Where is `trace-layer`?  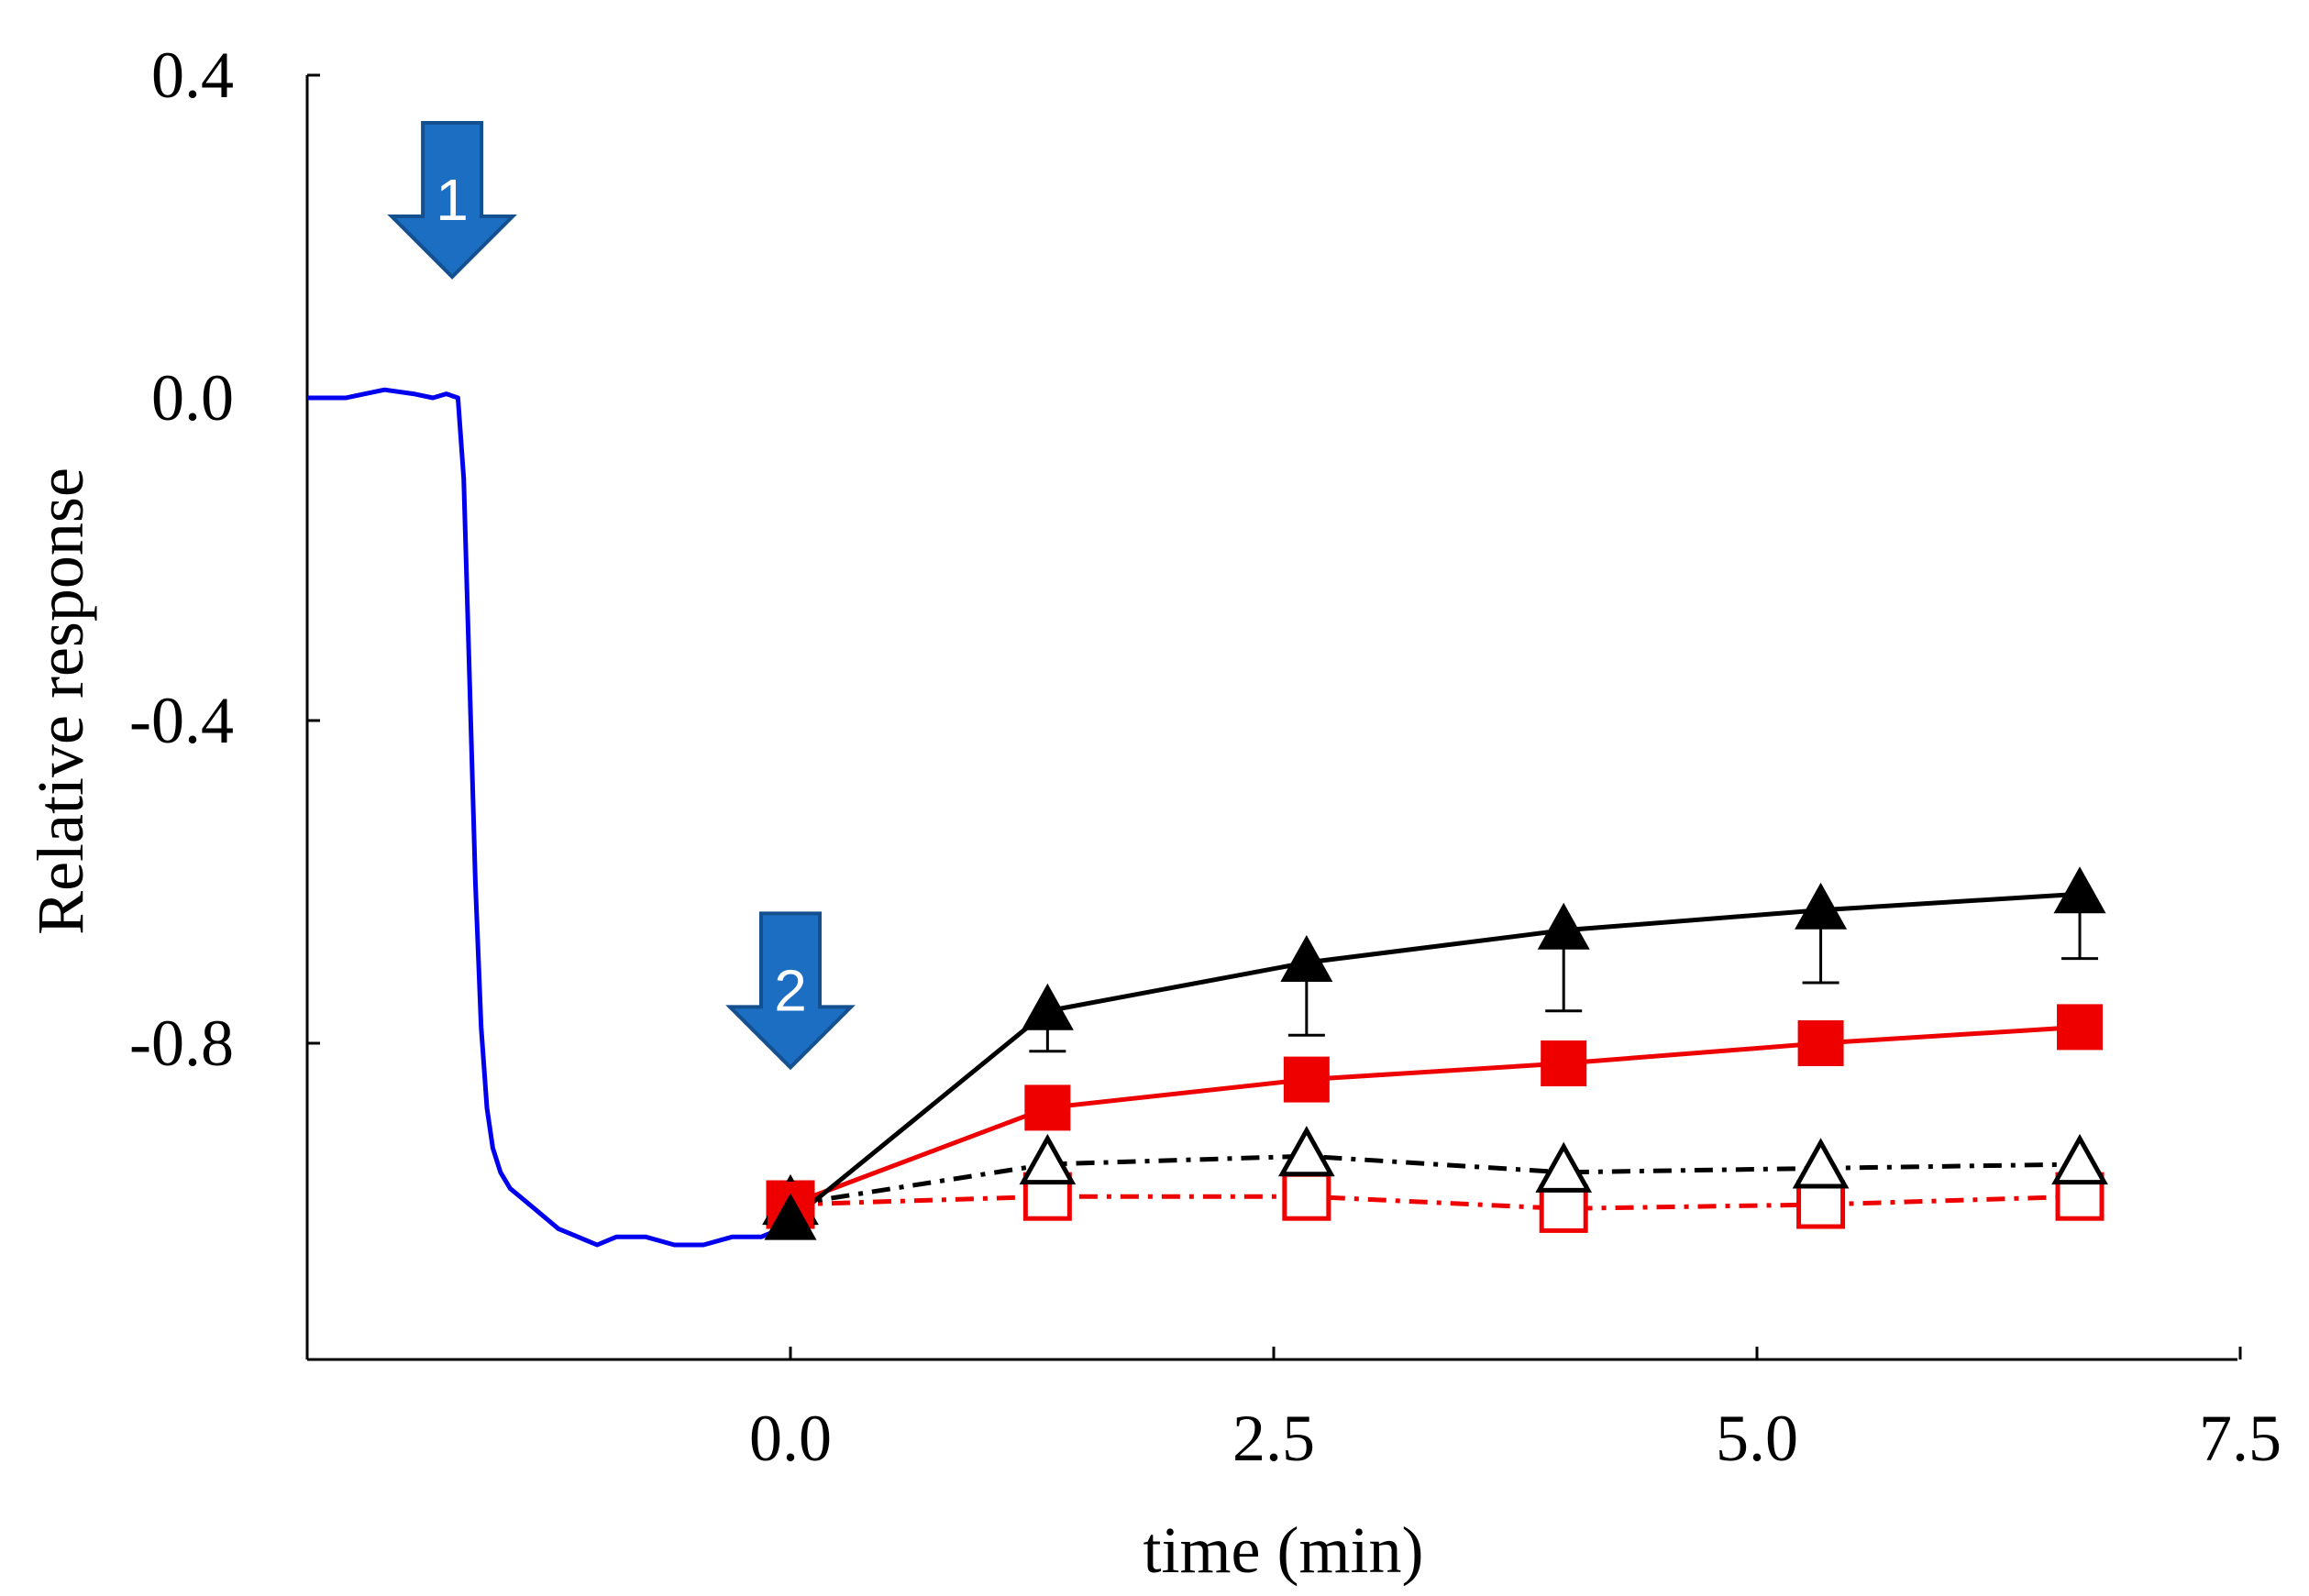 trace-layer is located at coordinates (549, 817).